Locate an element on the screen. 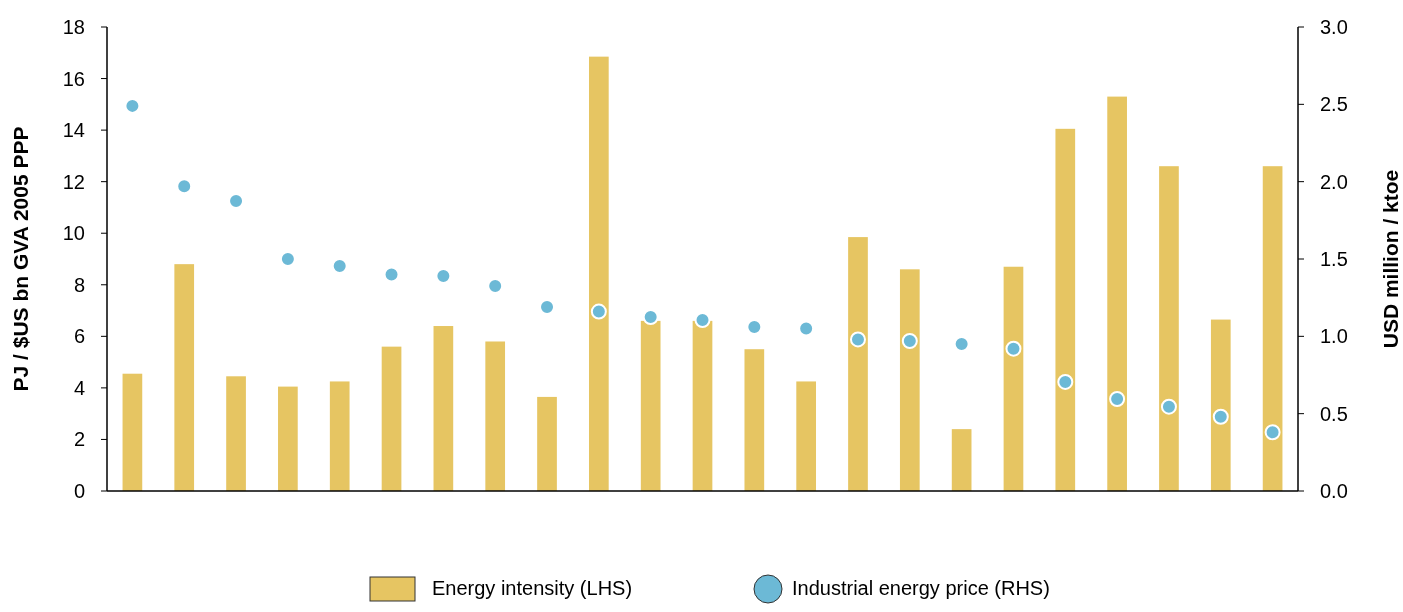  y-tick-label: 16 is located at coordinates (73, 78).